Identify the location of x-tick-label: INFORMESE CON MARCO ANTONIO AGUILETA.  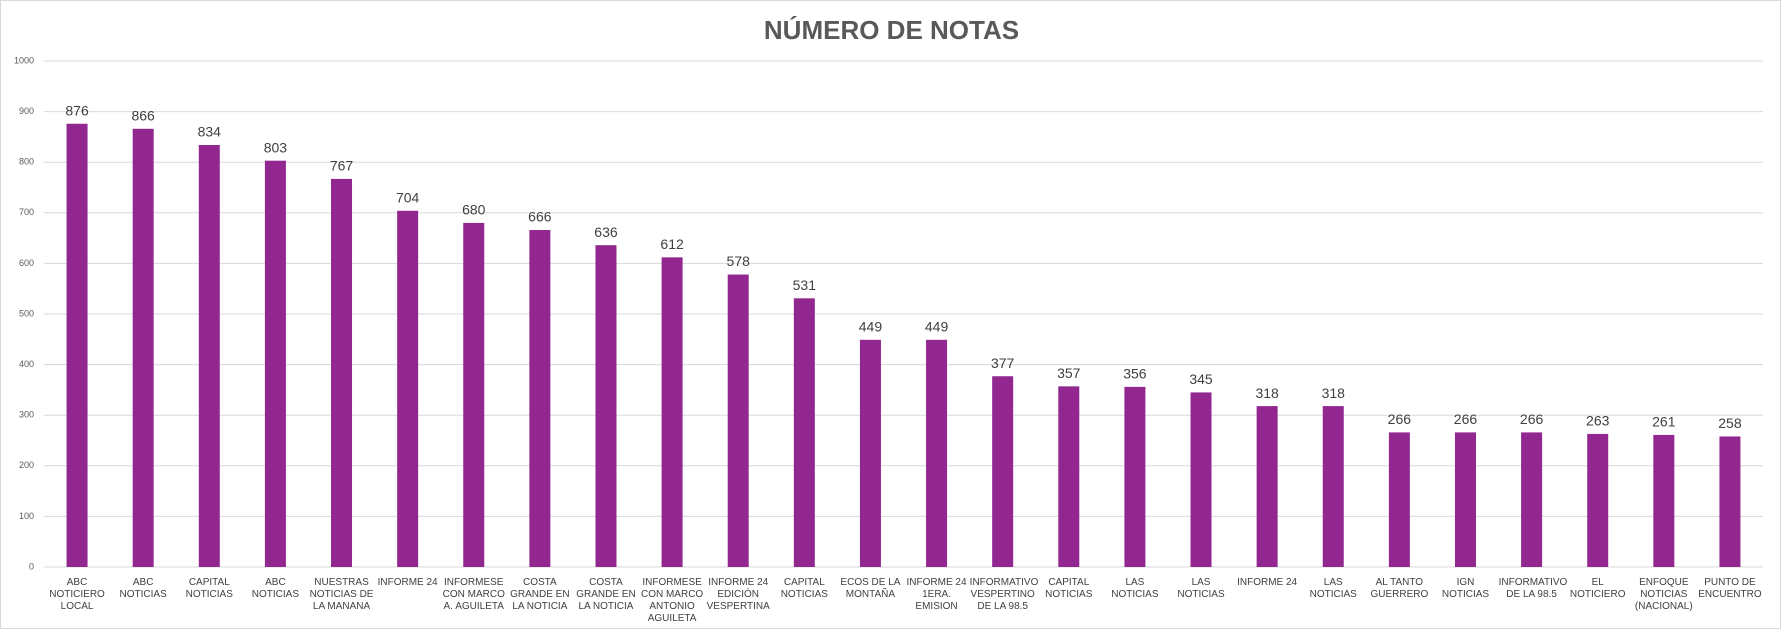
(672, 600).